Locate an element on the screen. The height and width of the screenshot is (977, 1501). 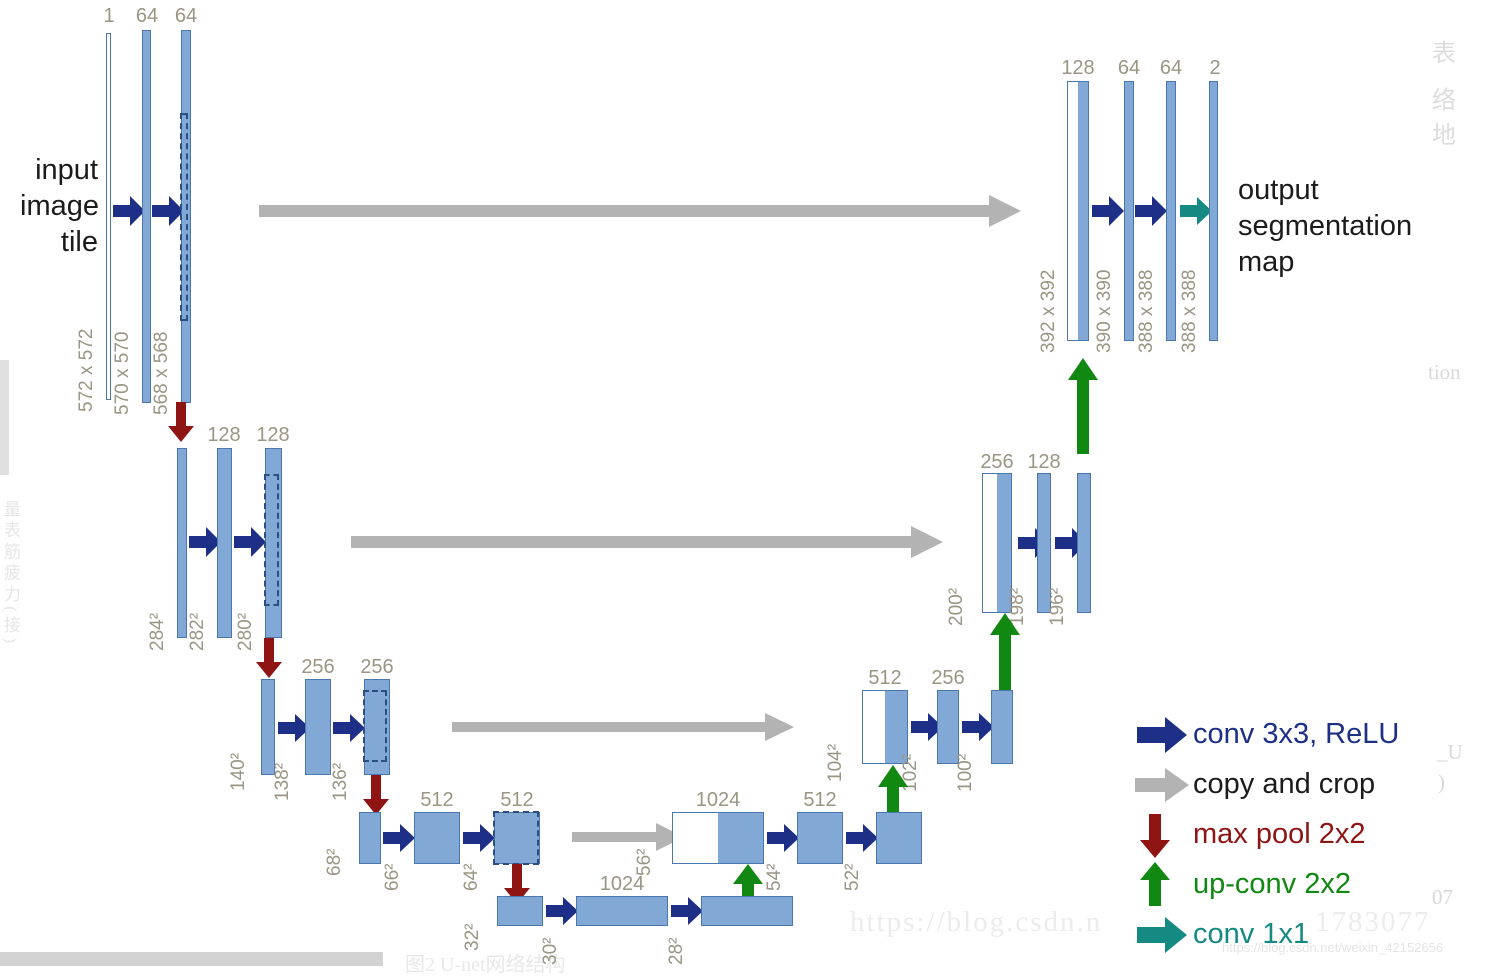
channels-l2e-1: 128 is located at coordinates (224, 435).